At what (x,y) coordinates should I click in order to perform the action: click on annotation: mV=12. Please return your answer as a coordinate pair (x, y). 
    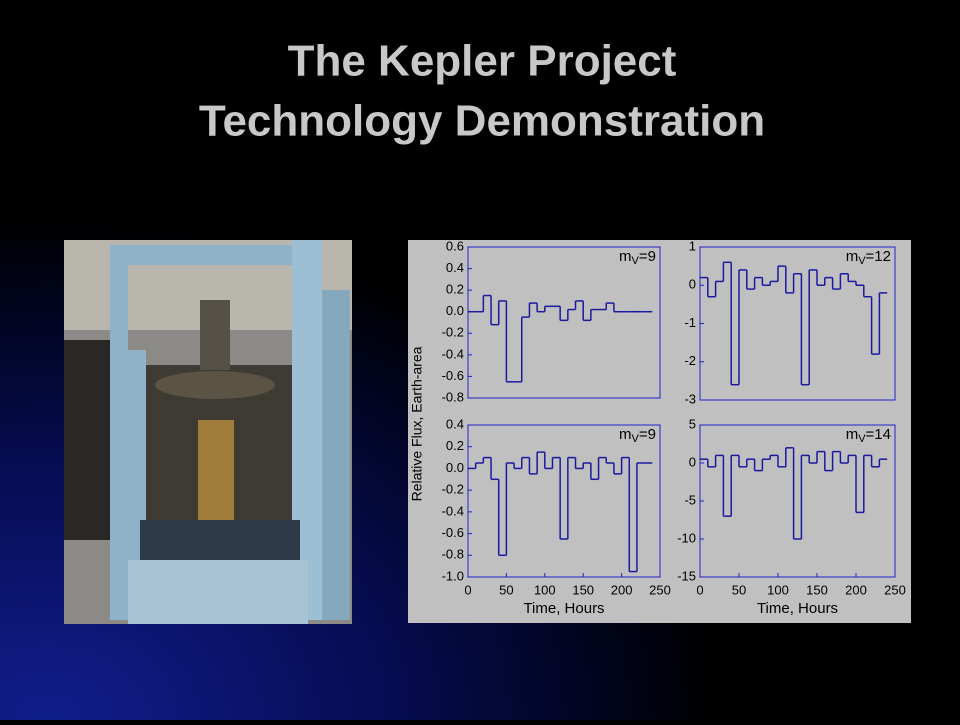
    Looking at the image, I should click on (868, 257).